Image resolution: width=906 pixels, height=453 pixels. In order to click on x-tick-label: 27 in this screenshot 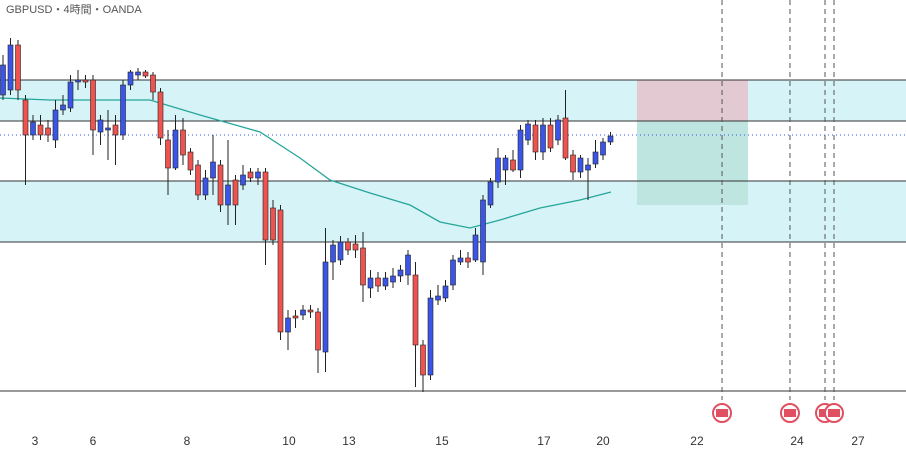, I will do `click(858, 441)`.